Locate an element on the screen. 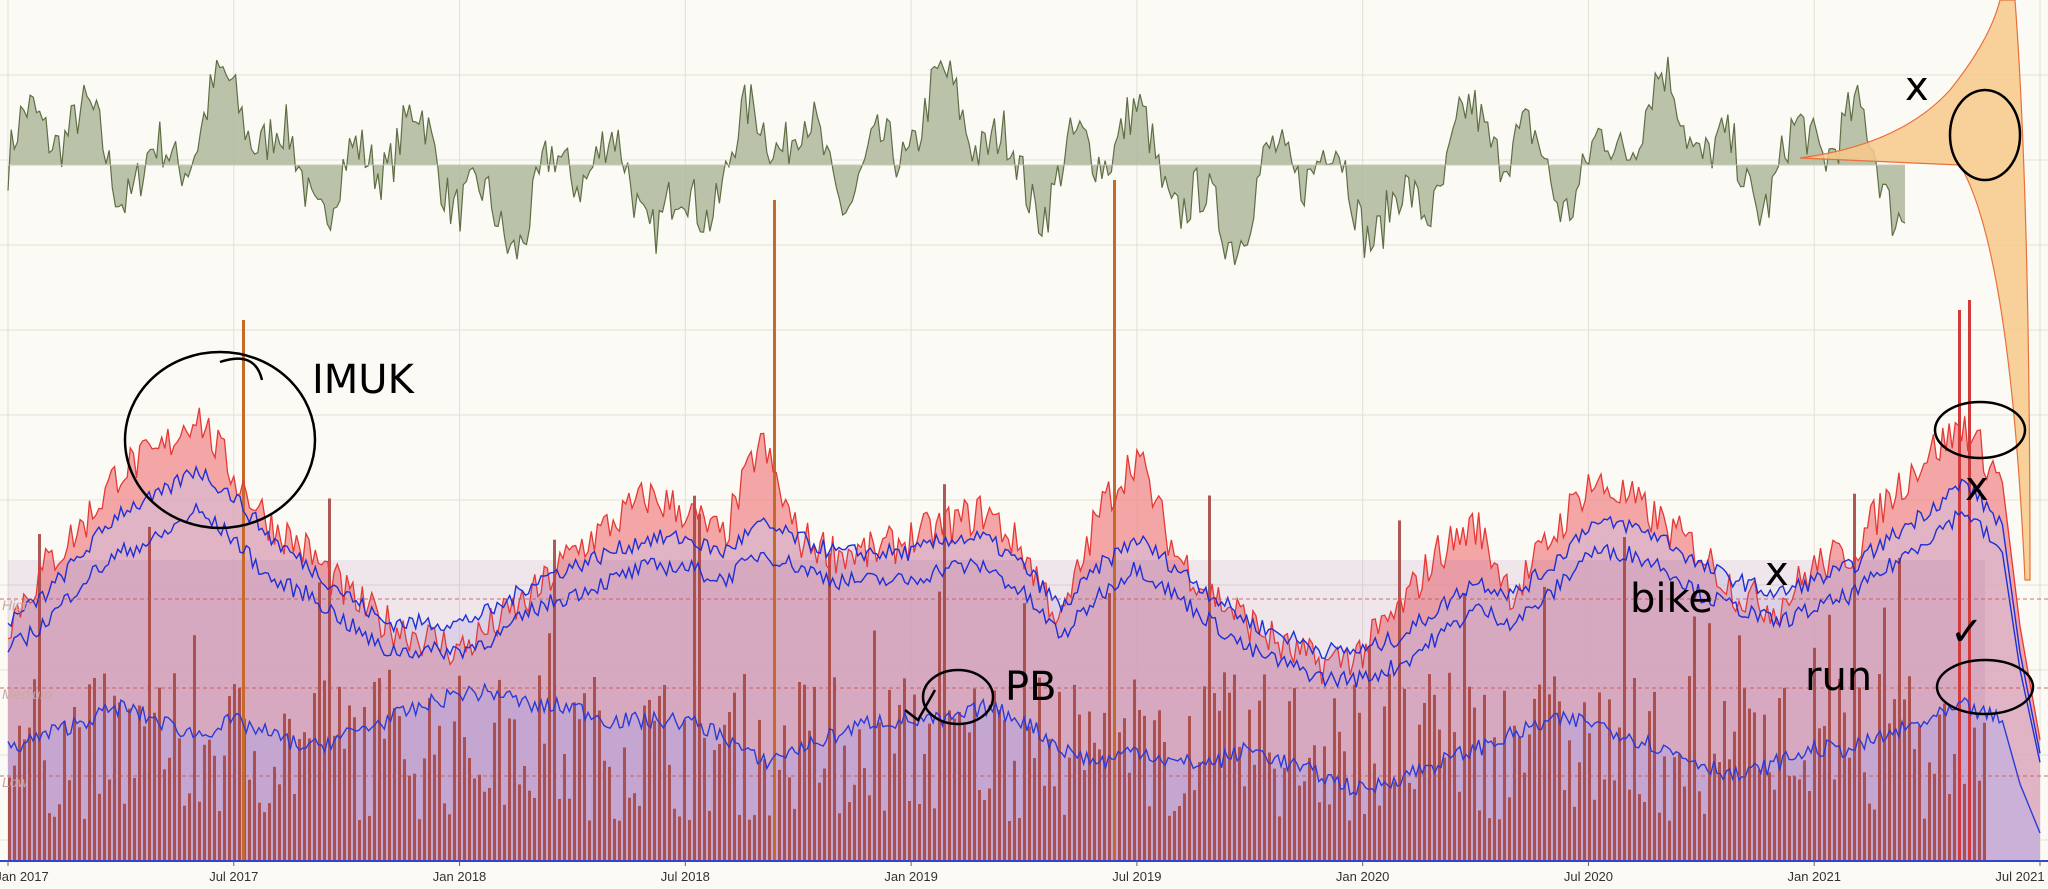 The image size is (2048, 889). x-tick-label: Jul 2019 is located at coordinates (1136, 876).